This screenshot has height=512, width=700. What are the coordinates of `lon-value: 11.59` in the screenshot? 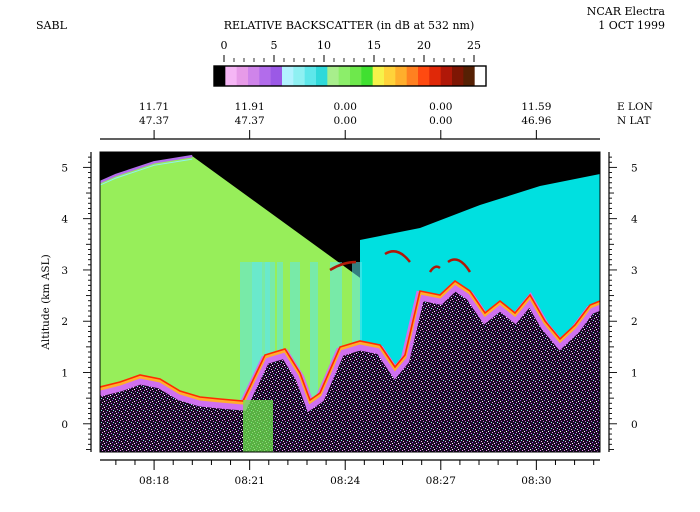 It's located at (536, 107).